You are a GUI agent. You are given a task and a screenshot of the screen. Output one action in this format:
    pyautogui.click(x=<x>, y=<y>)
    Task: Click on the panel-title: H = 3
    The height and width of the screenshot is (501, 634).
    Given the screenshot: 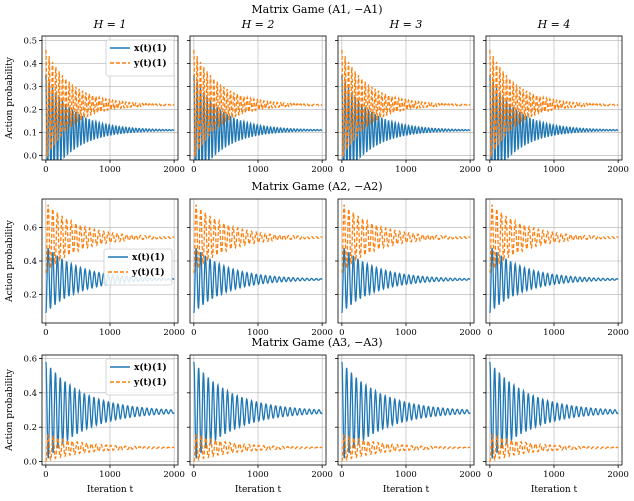 What is the action you would take?
    pyautogui.click(x=406, y=24)
    